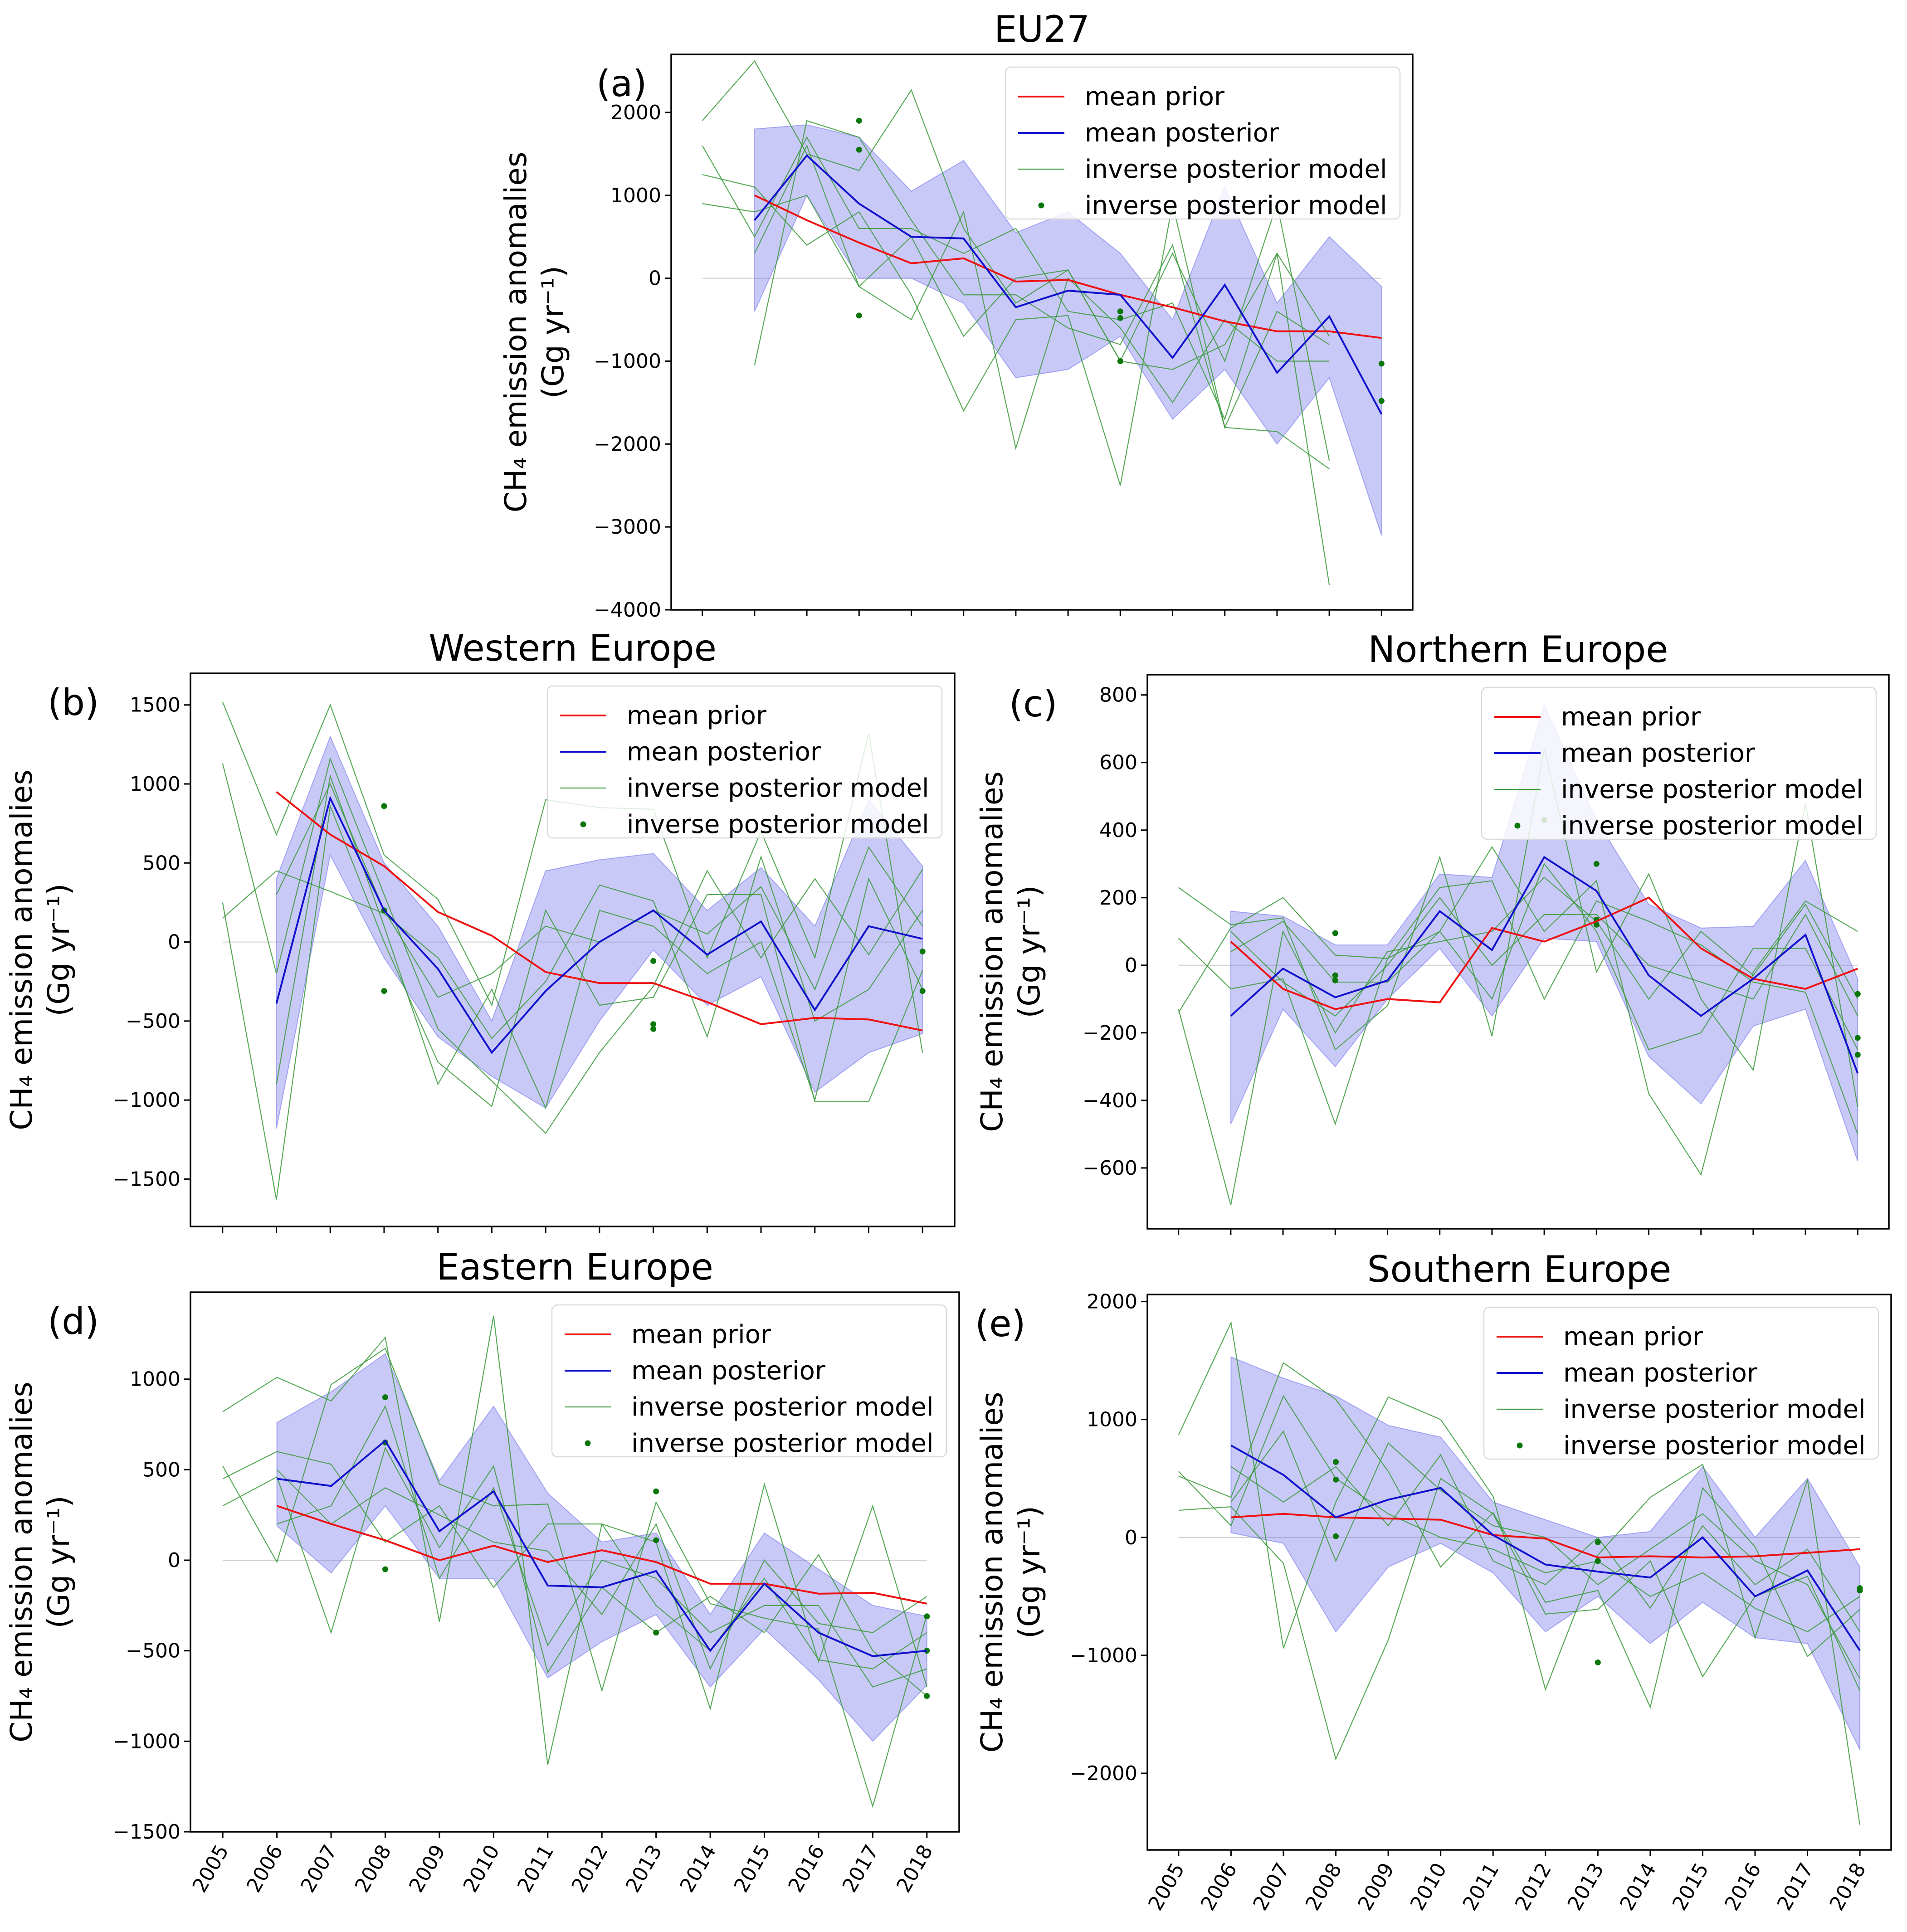 Image resolution: width=1907 pixels, height=1932 pixels. What do you see at coordinates (590, 1868) in the screenshot?
I see `x-tick-label: 2012` at bounding box center [590, 1868].